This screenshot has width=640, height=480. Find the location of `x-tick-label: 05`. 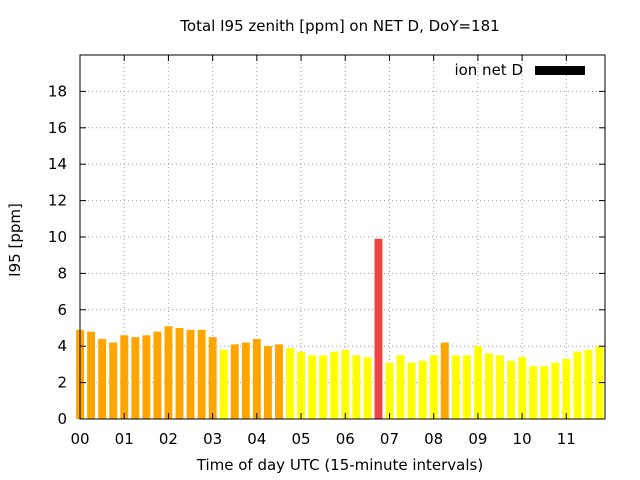

x-tick-label: 05 is located at coordinates (301, 439).